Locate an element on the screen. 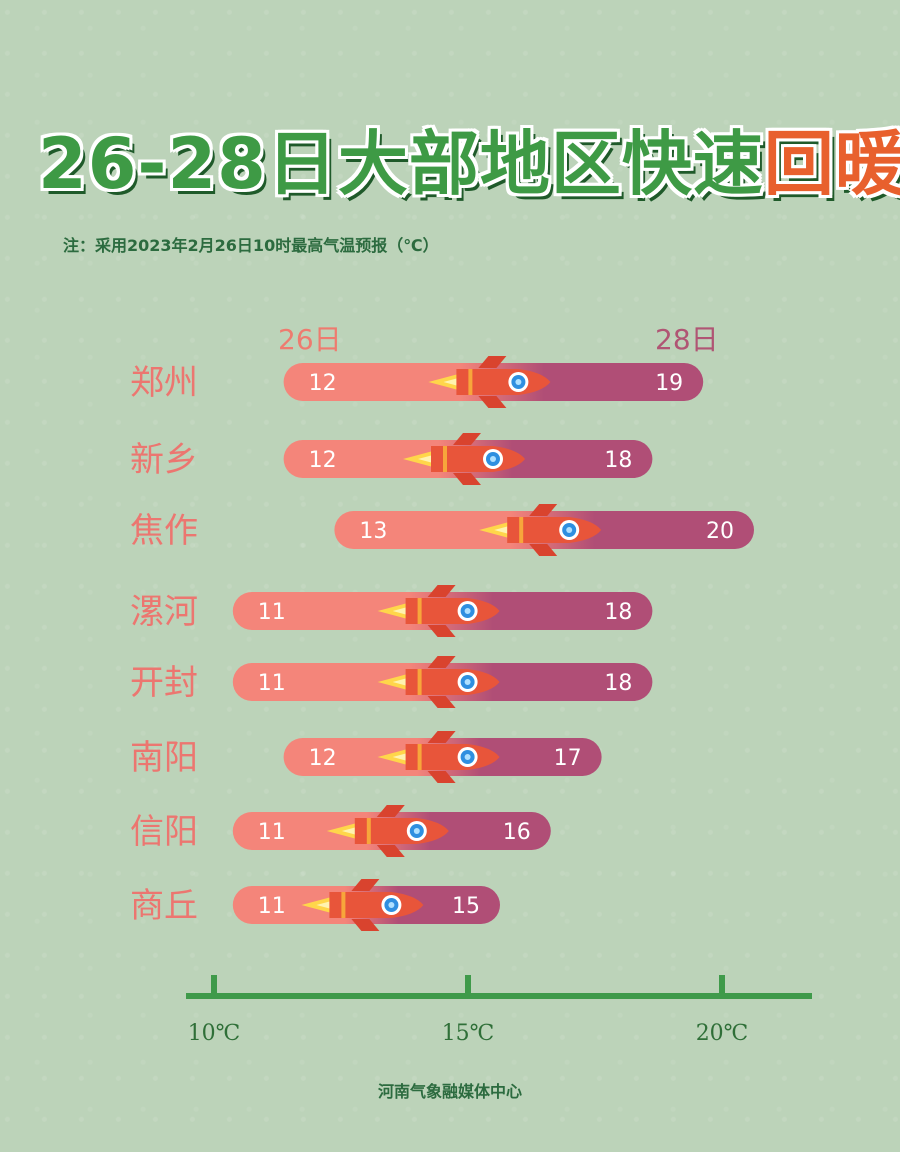  tick-label: 20℃ is located at coordinates (722, 1033).